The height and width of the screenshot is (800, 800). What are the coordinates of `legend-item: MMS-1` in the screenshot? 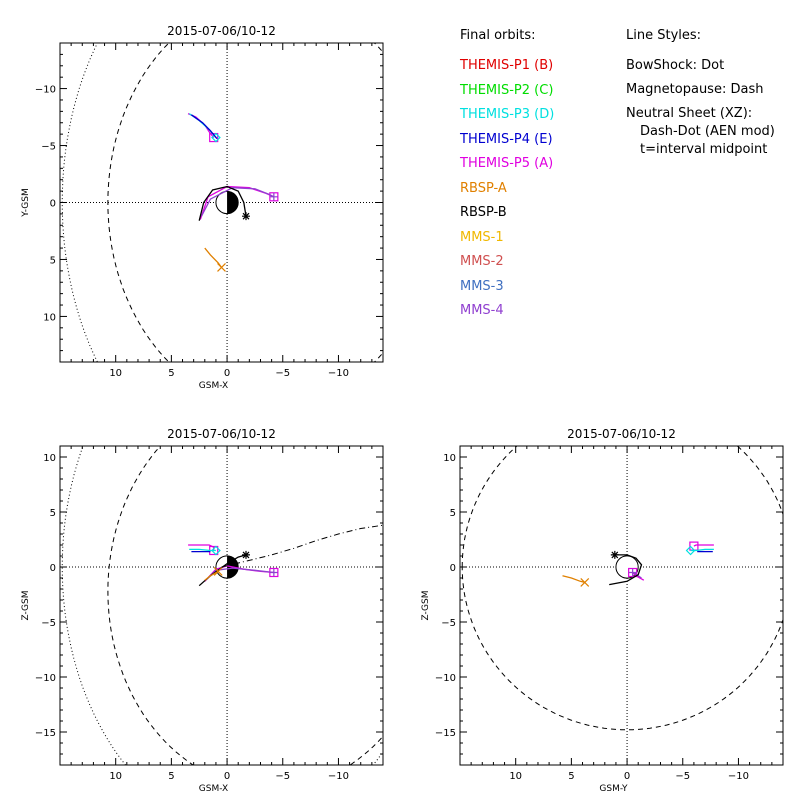 It's located at (482, 237).